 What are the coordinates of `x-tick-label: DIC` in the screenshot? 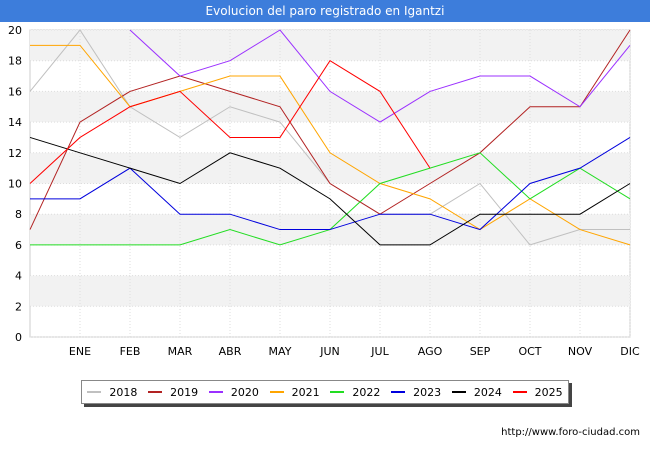 It's located at (630, 351).